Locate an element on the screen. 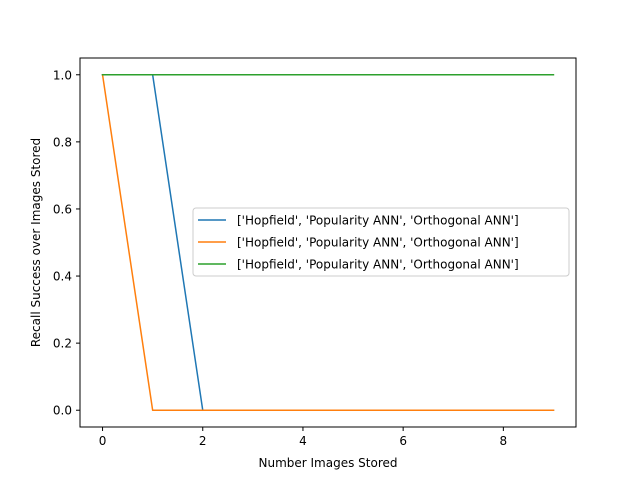 The width and height of the screenshot is (640, 480). y-axis-ticks: 0.0 0.2 0.4 0.6 0.8 1.0 is located at coordinates (66, 243).